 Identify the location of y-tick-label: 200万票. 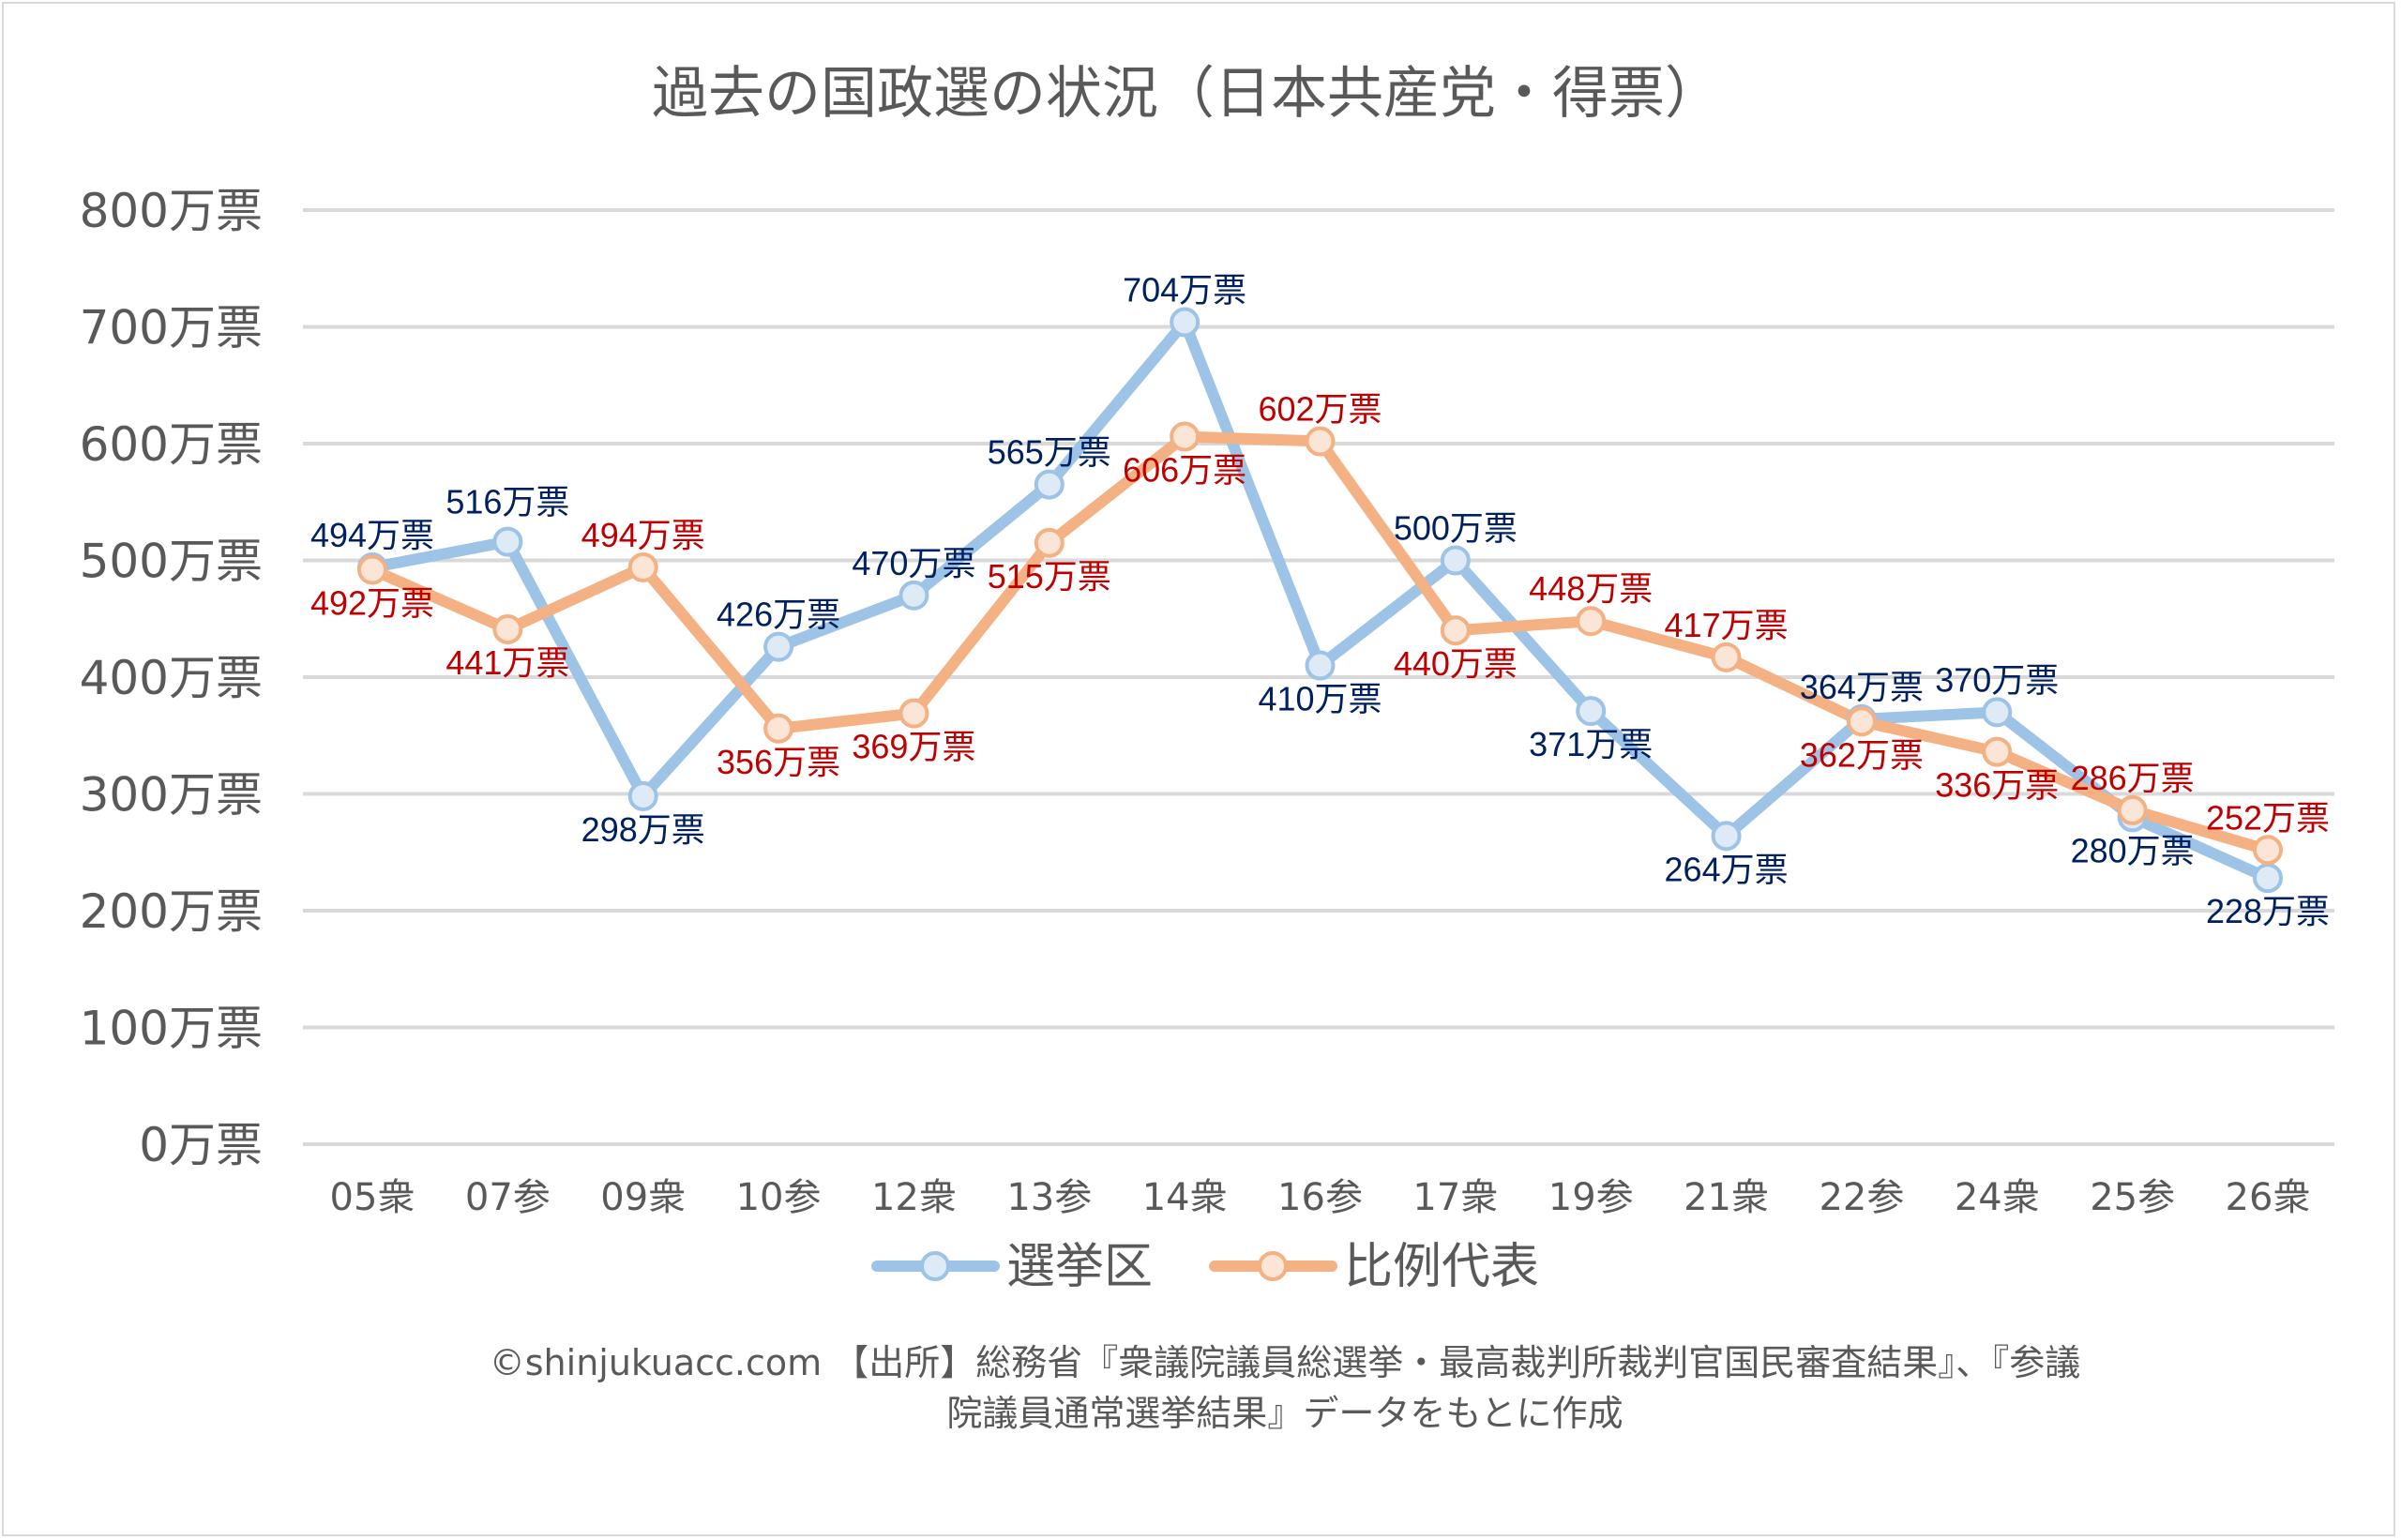
(171, 911).